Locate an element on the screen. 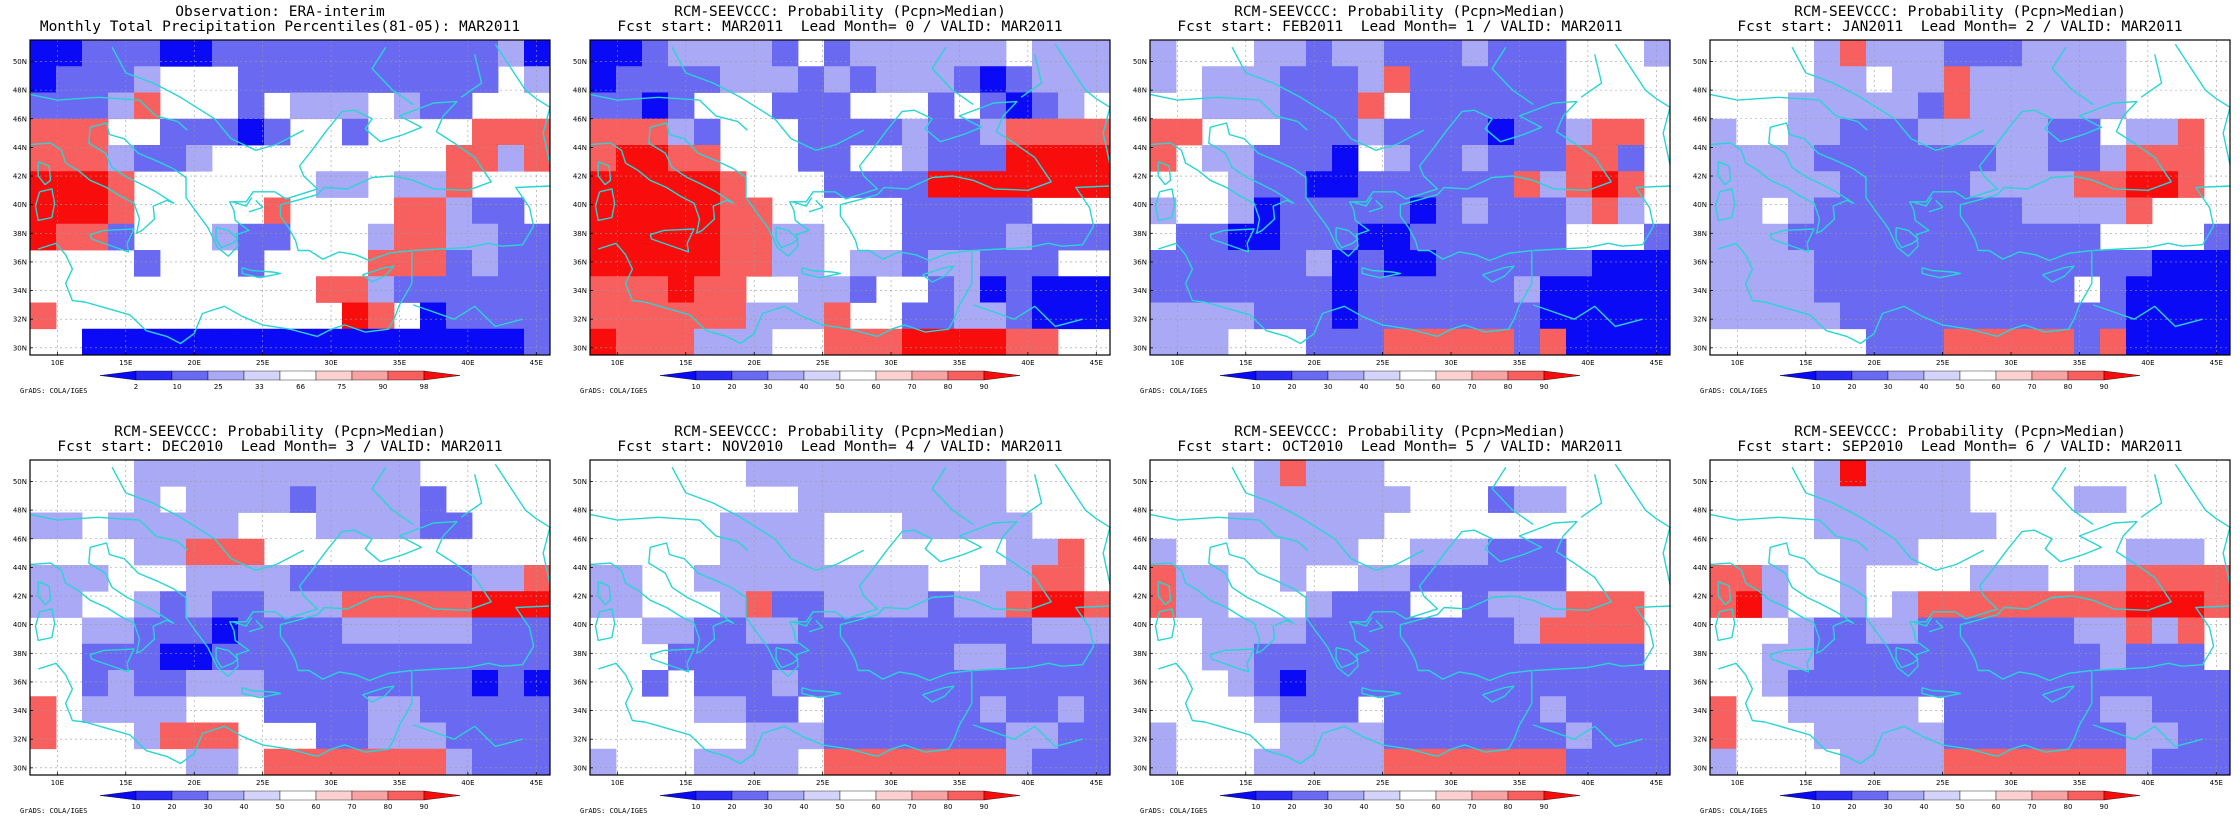 This screenshot has width=2240, height=840. panel-title-line1: RCM-SEEVCCC: Probability (Pcpn>Median) is located at coordinates (1960, 12).